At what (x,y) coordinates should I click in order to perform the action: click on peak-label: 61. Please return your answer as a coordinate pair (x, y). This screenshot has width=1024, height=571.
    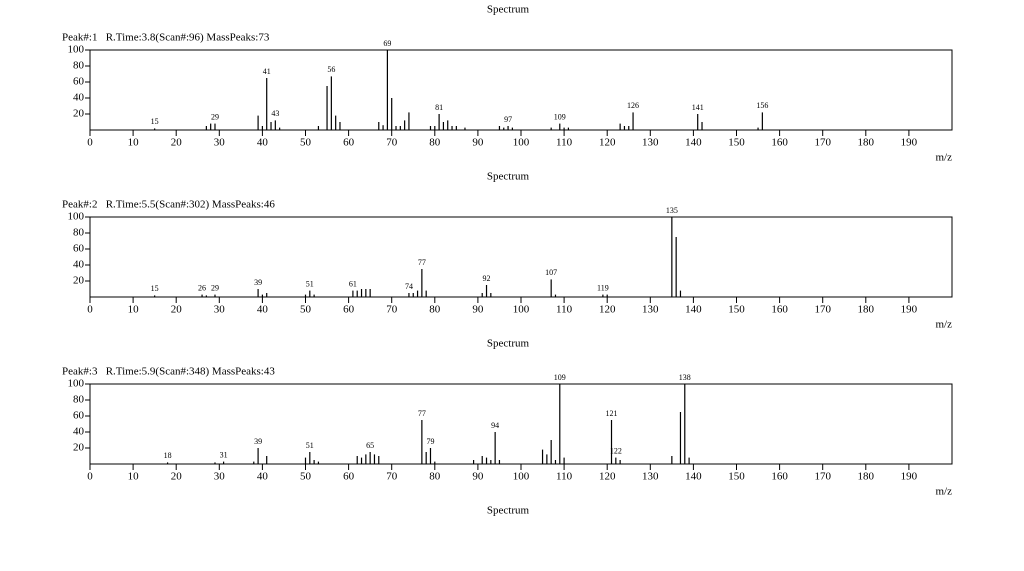
    Looking at the image, I should click on (353, 283).